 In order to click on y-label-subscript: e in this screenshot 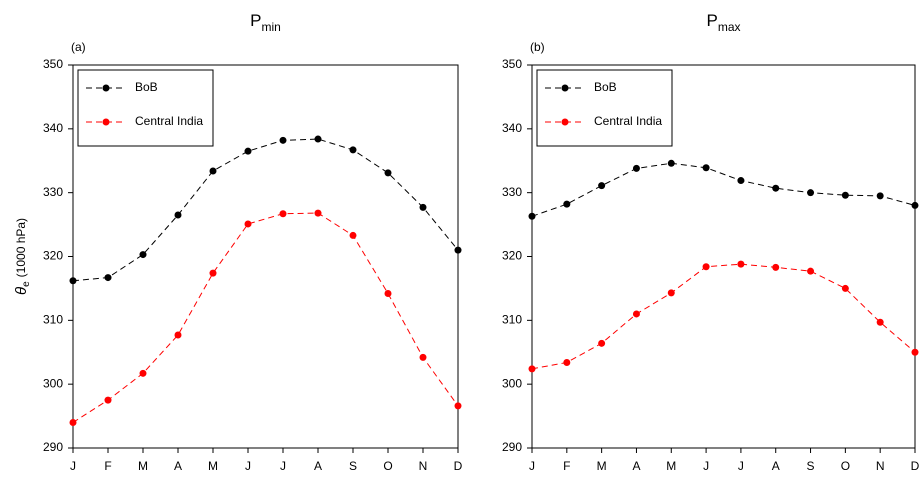, I will do `click(26, 284)`.